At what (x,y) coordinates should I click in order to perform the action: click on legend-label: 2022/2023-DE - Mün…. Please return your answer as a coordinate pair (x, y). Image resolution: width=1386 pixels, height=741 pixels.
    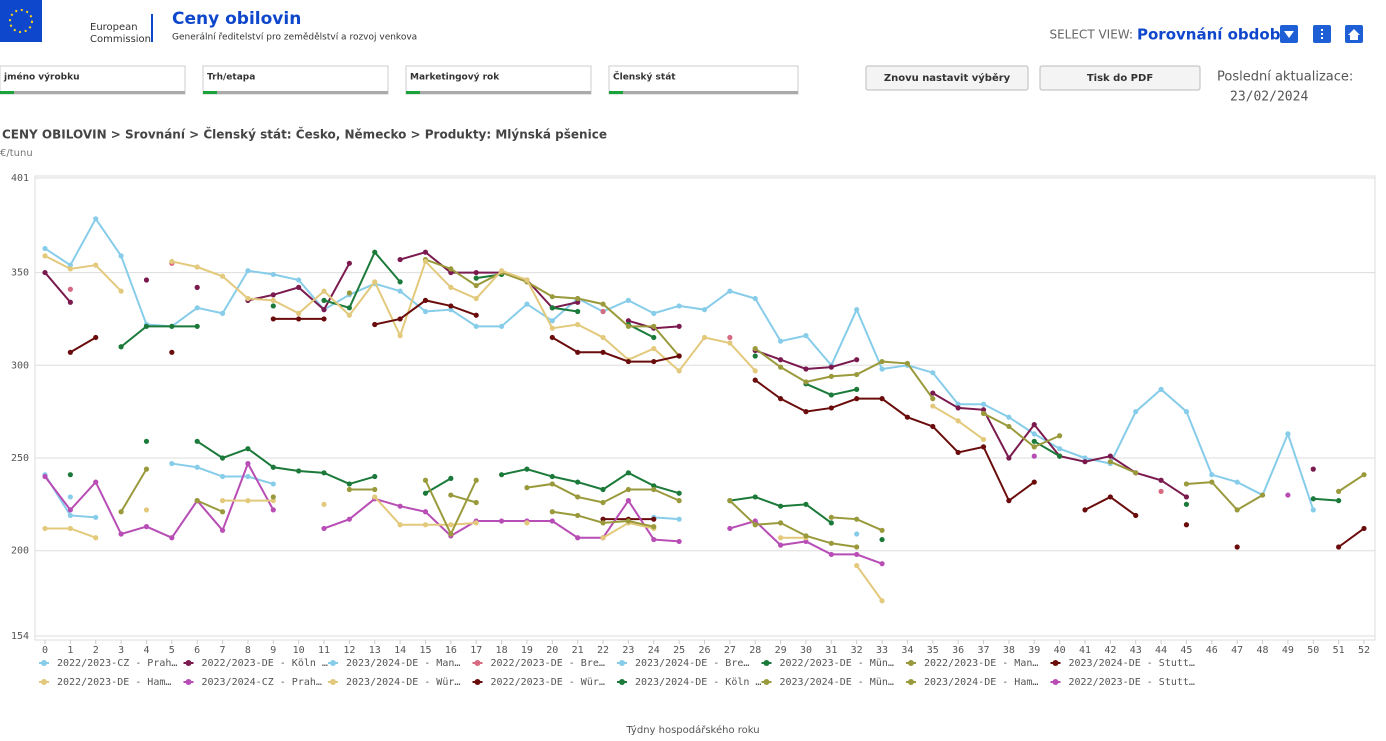
    Looking at the image, I should click on (837, 663).